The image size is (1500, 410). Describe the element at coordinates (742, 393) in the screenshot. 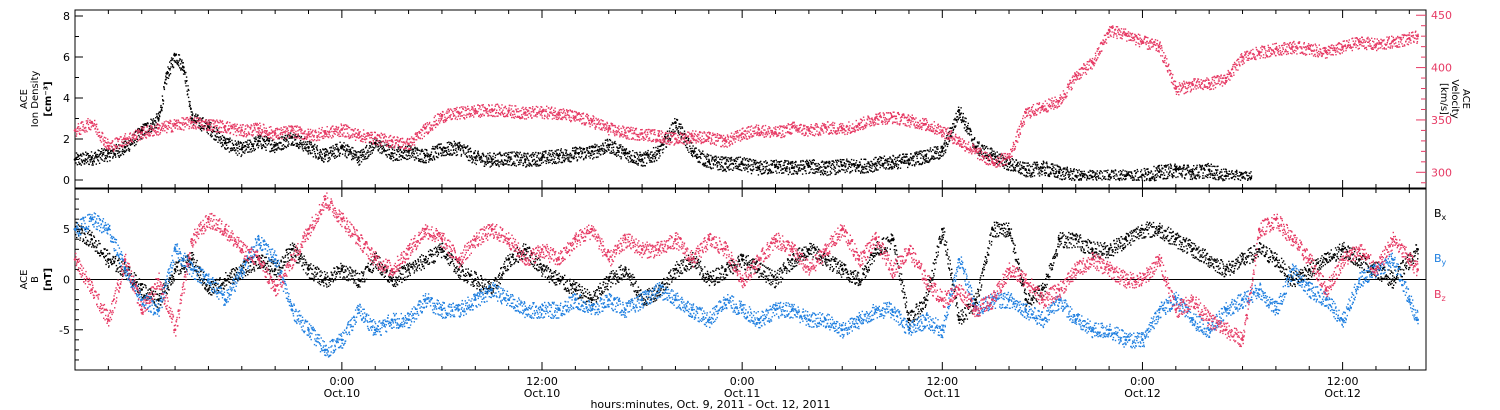

I see `x-tick-date-label: Oct.11` at that location.